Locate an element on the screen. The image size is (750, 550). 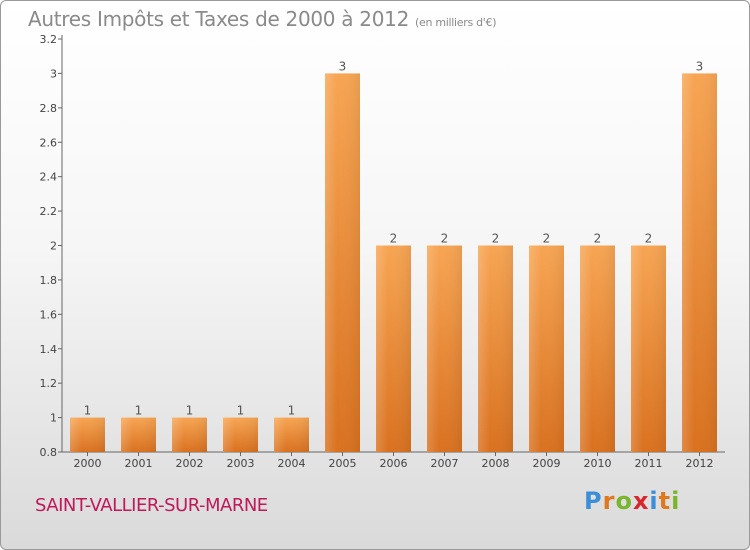
logo-letter: o is located at coordinates (624, 501).